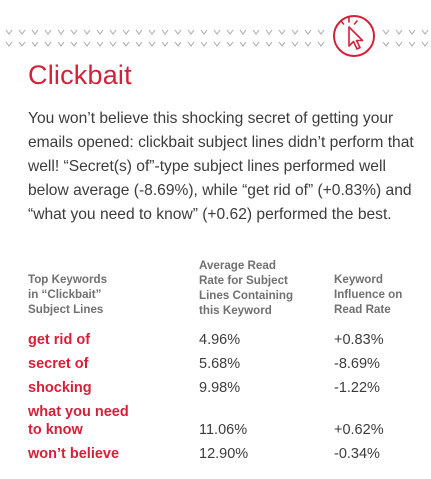 The width and height of the screenshot is (431, 479). I want to click on table-row-avg: 4.96%, so click(220, 340).